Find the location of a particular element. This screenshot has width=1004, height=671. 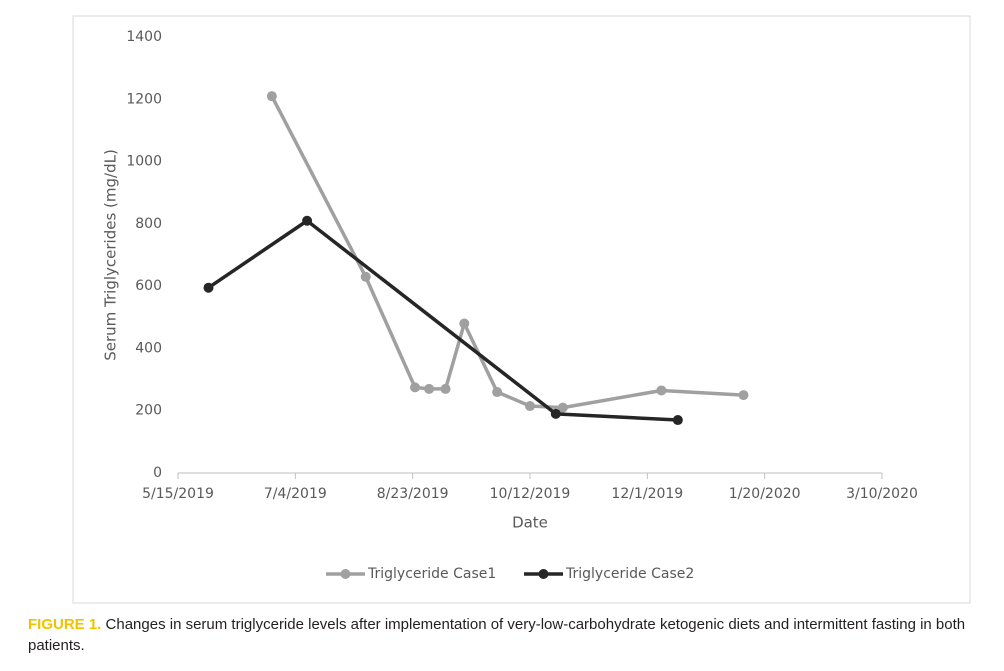

y-tick-label: 1200 is located at coordinates (144, 99).